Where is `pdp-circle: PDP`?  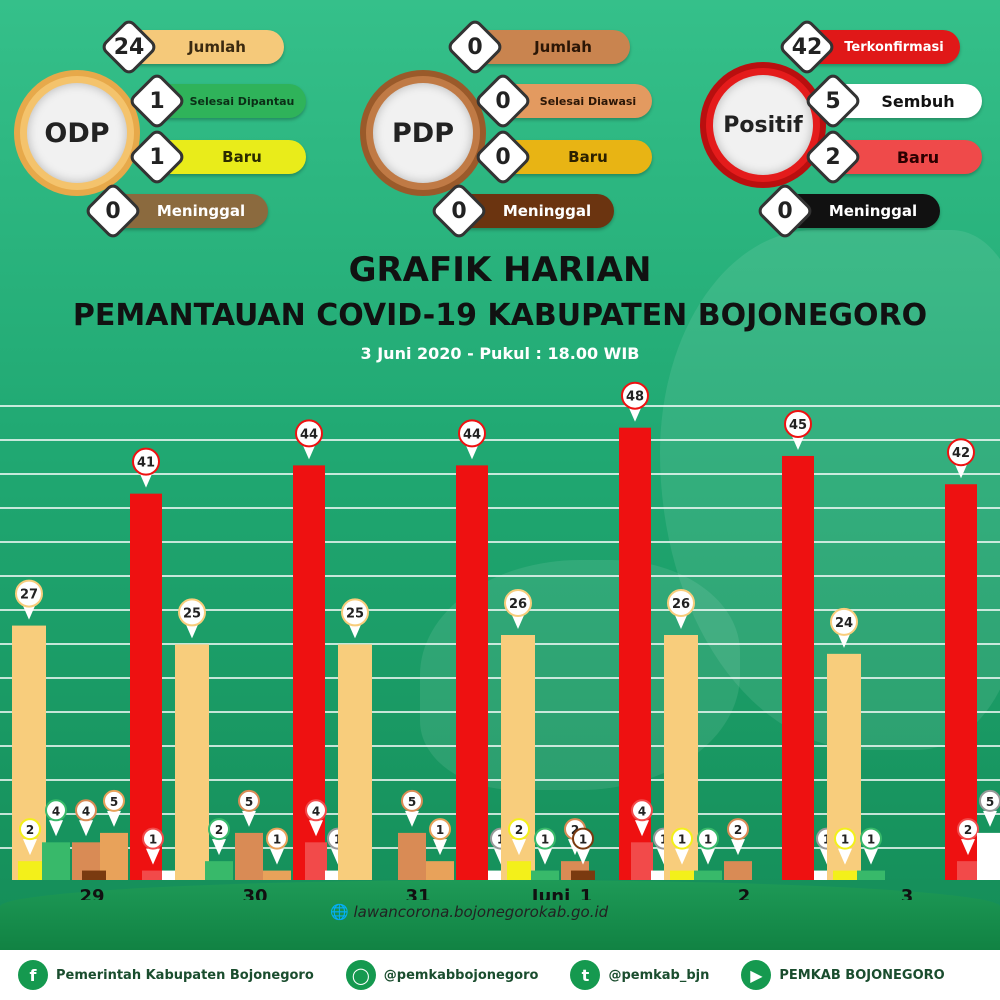 pdp-circle: PDP is located at coordinates (423, 133).